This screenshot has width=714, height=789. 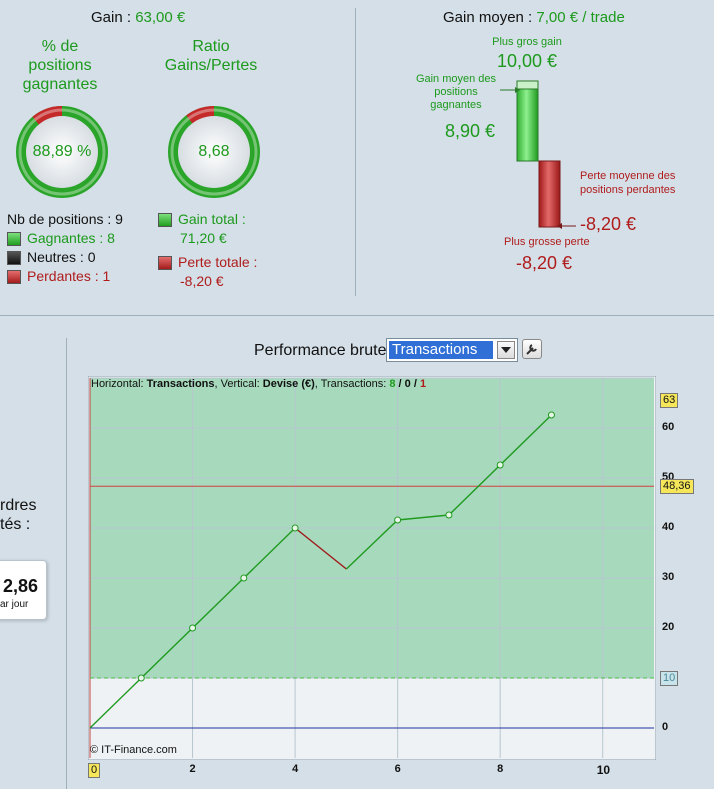 I want to click on gain-moyen-label: Gain moyen :, so click(x=490, y=17).